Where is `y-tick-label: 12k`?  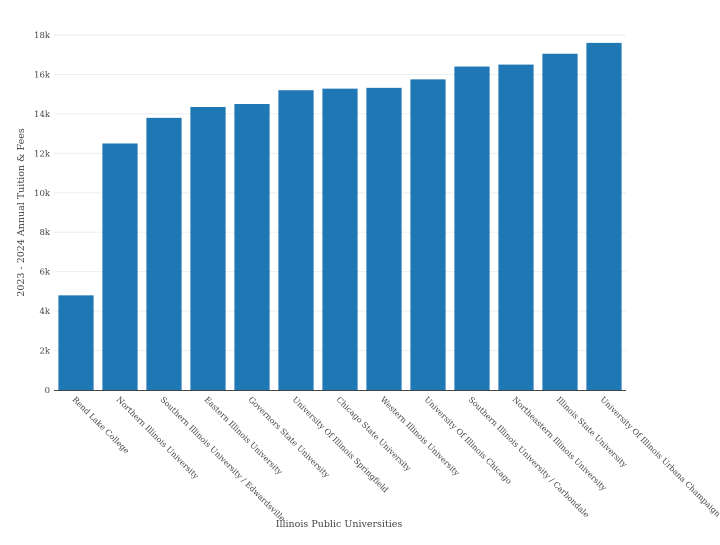
y-tick-label: 12k is located at coordinates (42, 154).